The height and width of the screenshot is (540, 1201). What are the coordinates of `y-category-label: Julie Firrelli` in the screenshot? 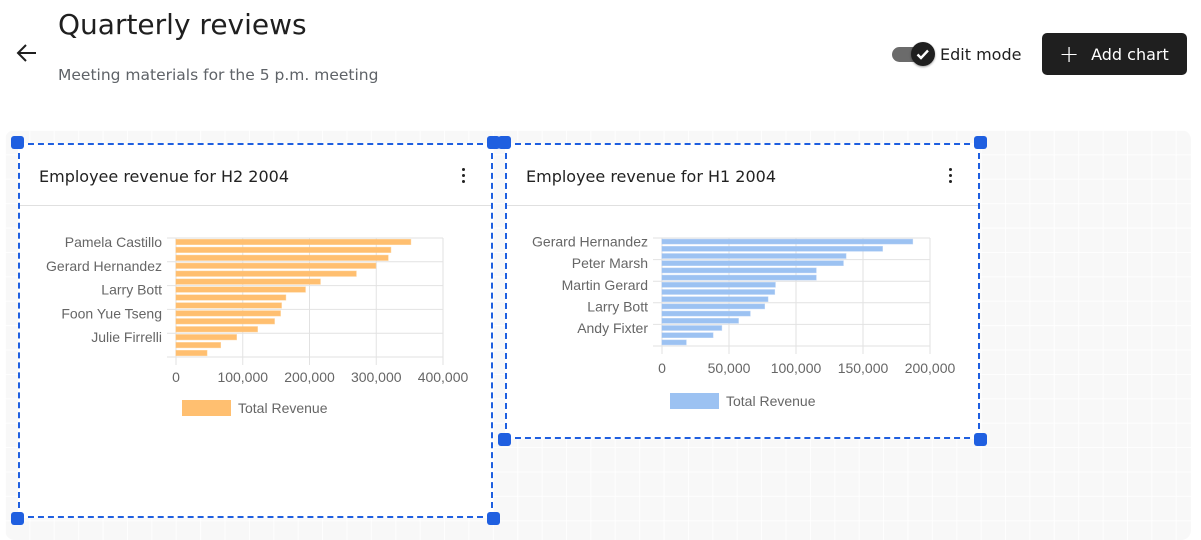 It's located at (126, 337).